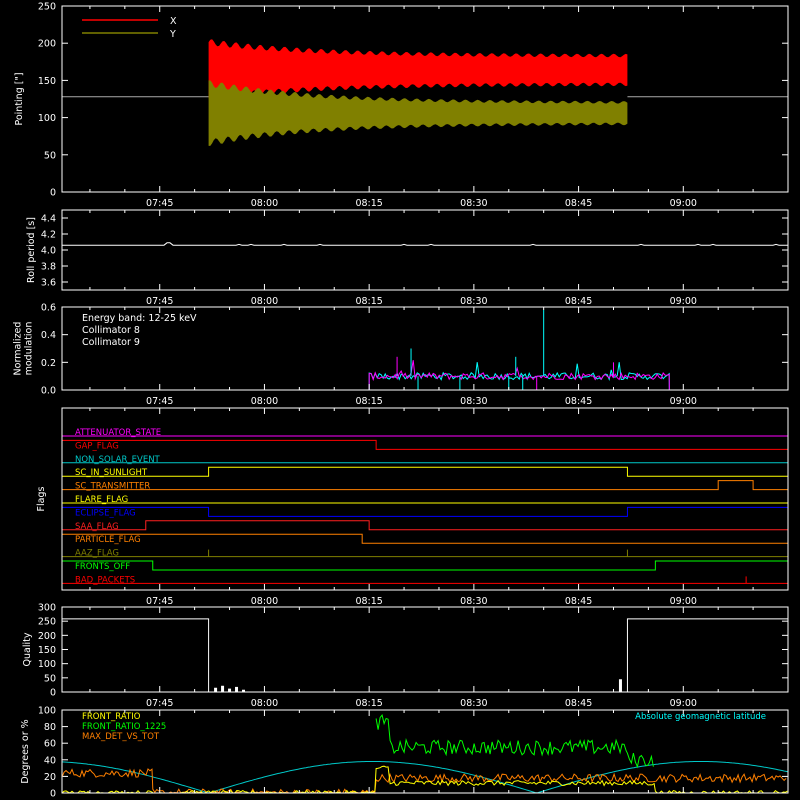  I want to click on panel-3-frame, so click(425, 348).